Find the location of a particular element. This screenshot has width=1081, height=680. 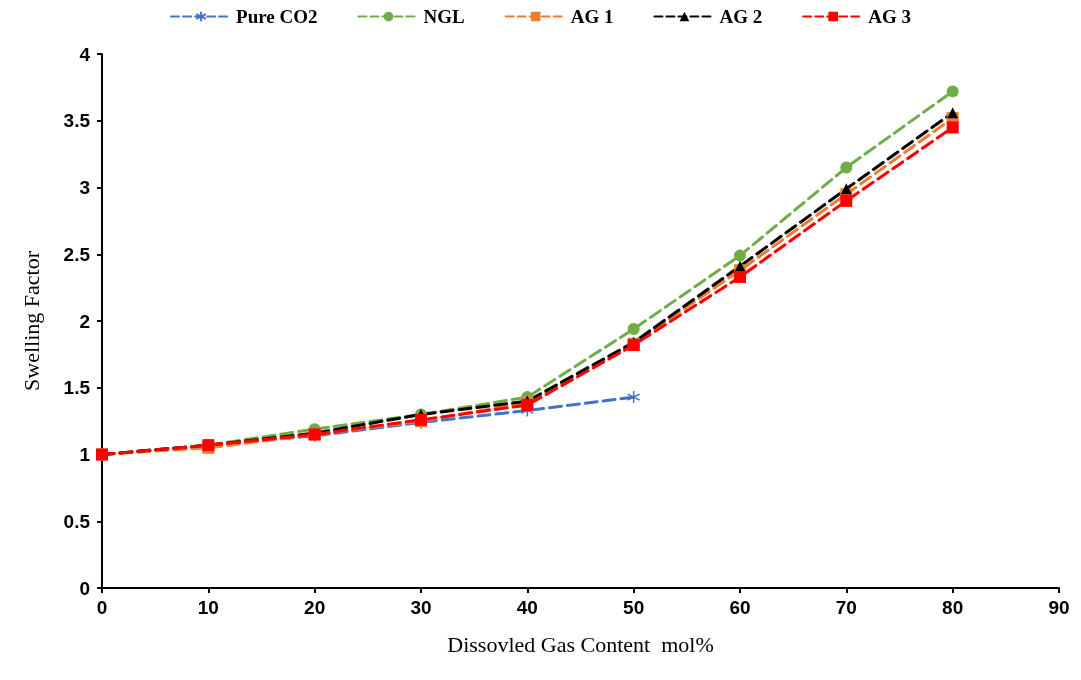

y-axis-title: Swelling Factor is located at coordinates (31, 320).